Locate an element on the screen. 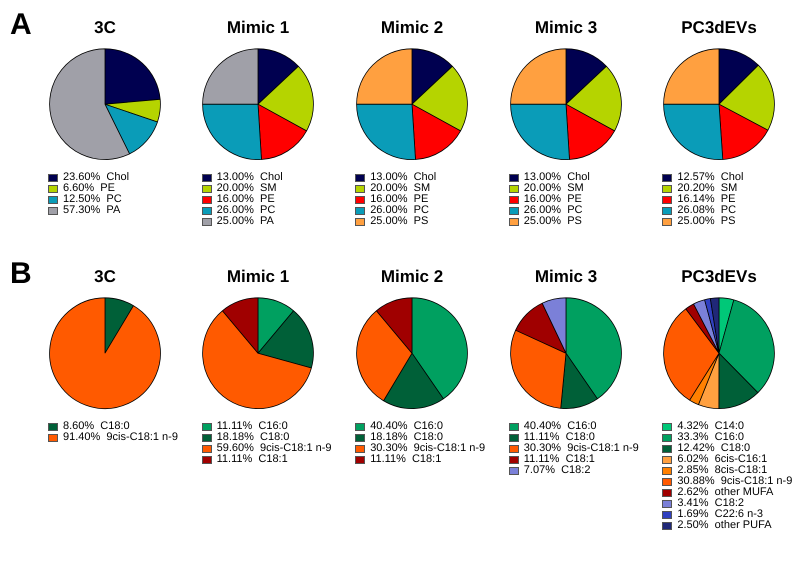 The height and width of the screenshot is (565, 804). legend-label: 59.60% 9cis-C18:1 n-9 is located at coordinates (274, 448).